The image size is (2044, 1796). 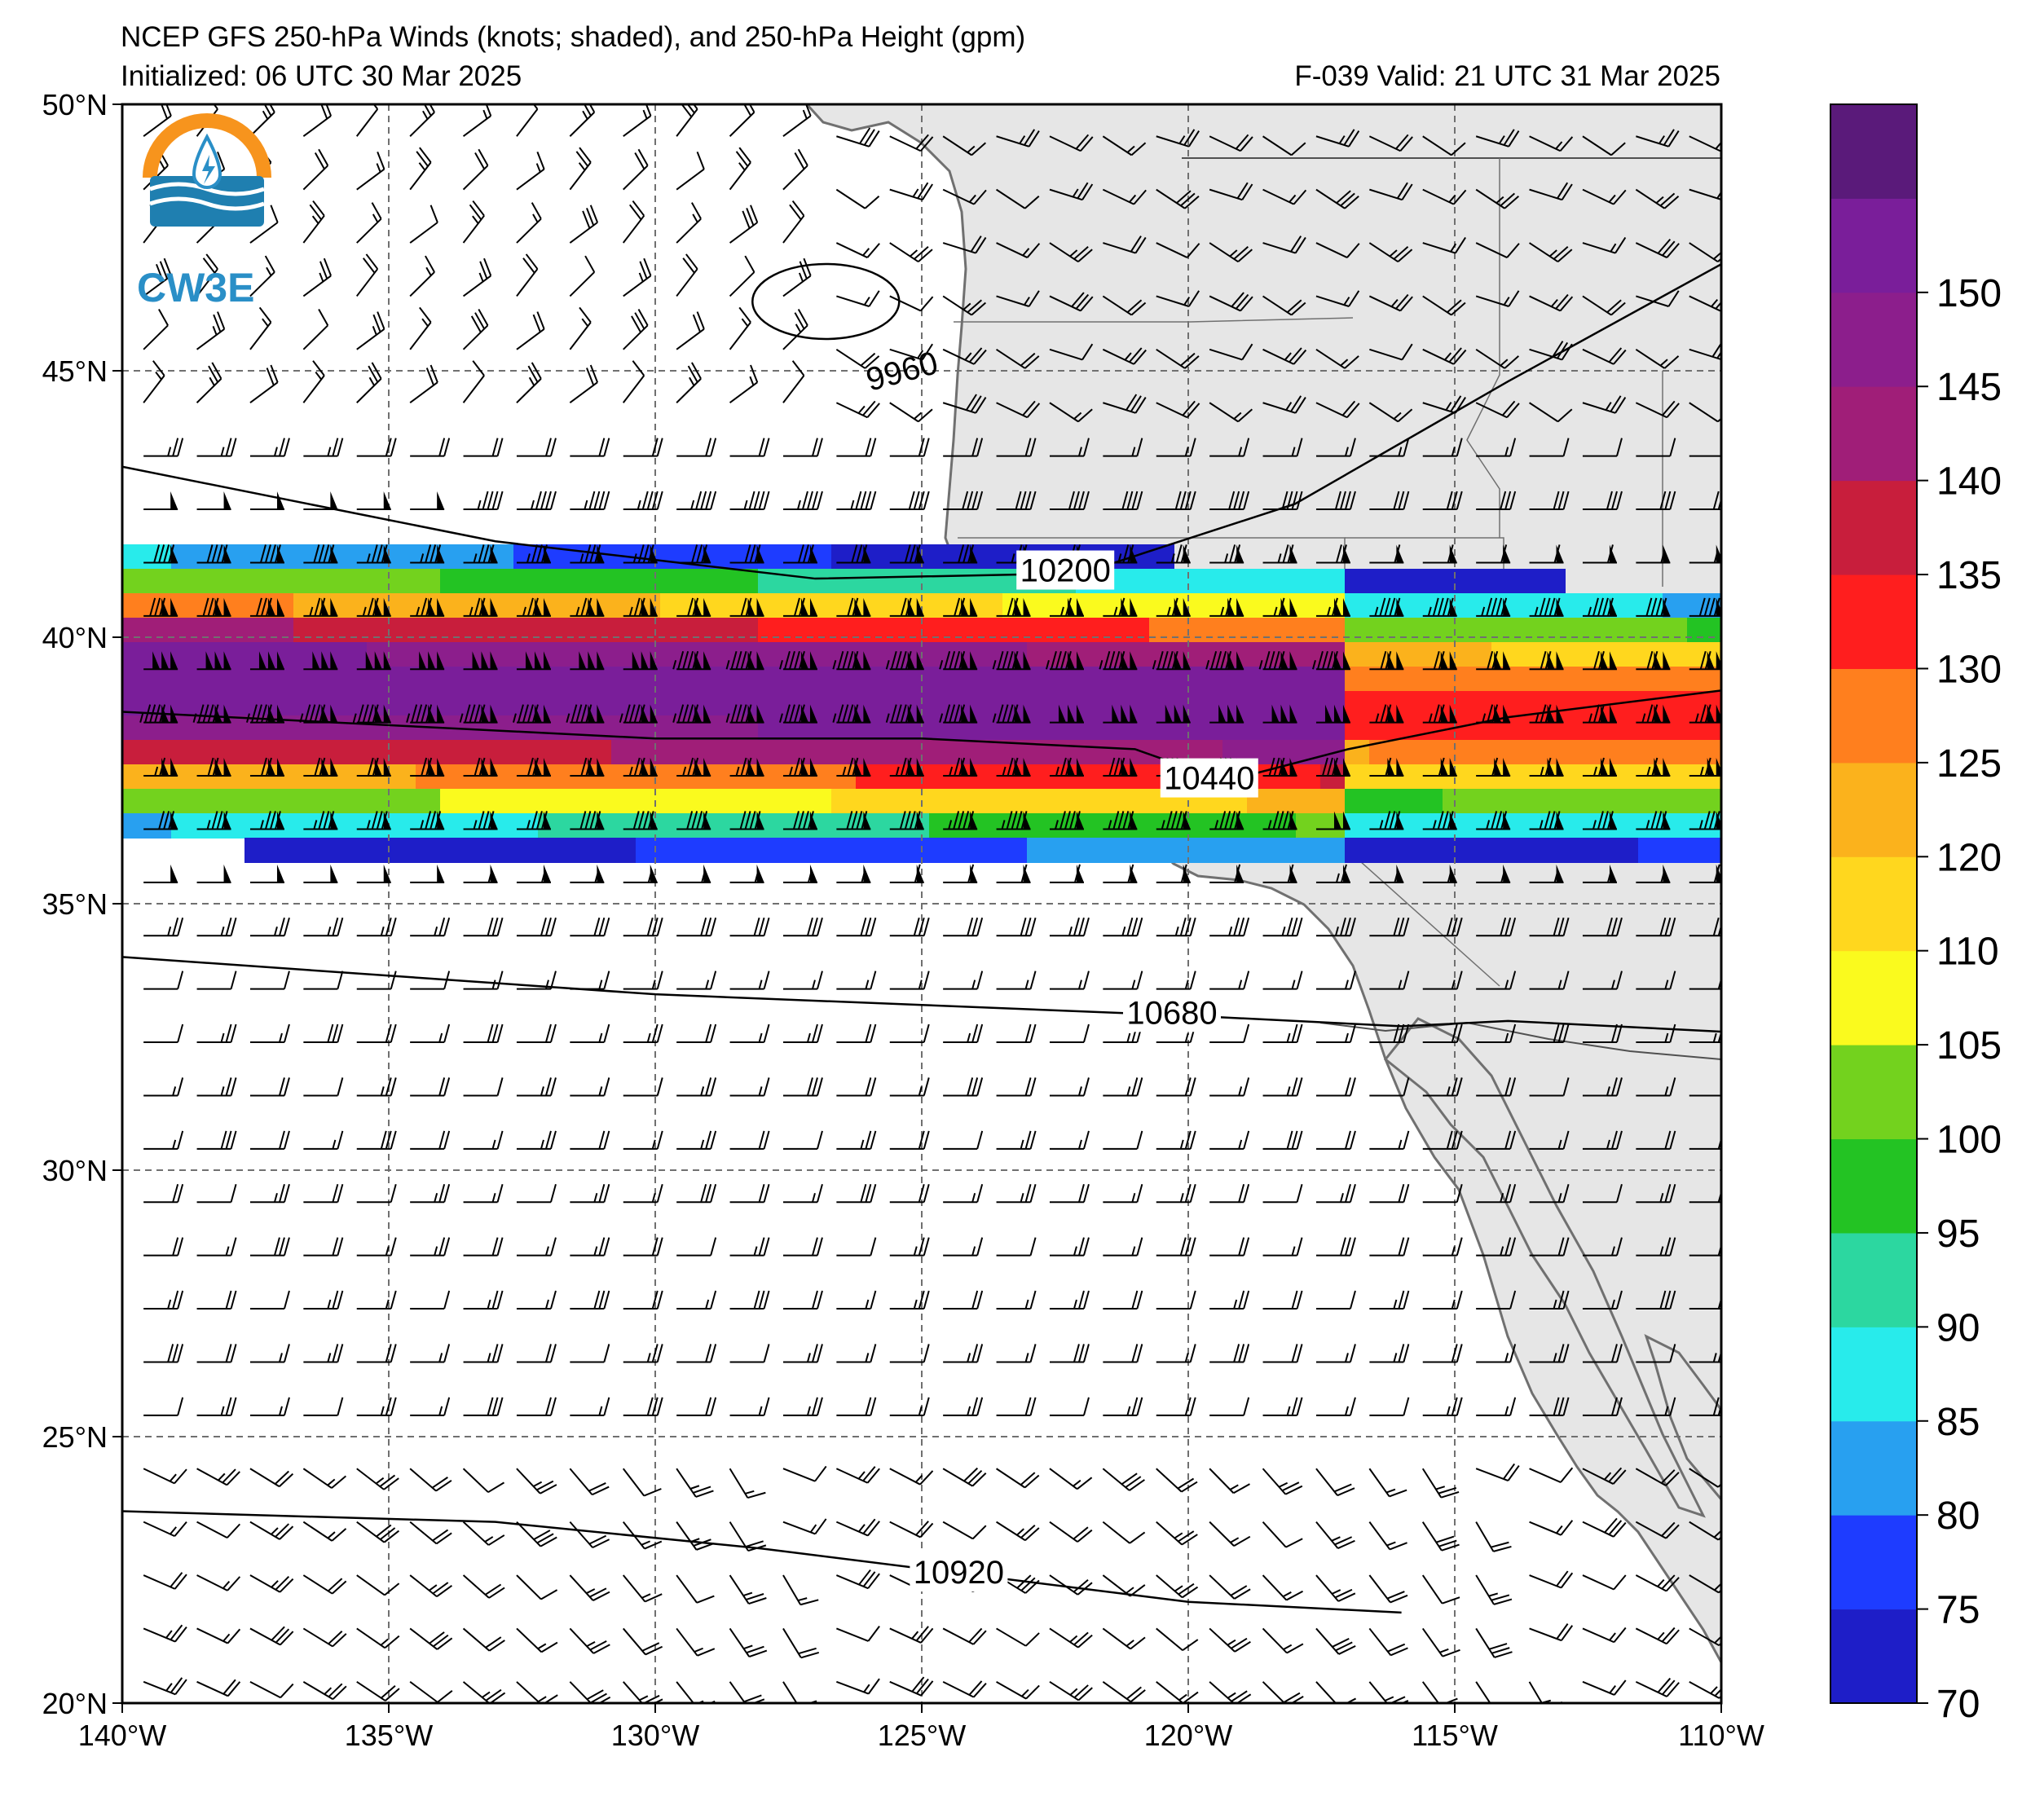 What do you see at coordinates (1544, 1267) in the screenshot?
I see `land-baja-california` at bounding box center [1544, 1267].